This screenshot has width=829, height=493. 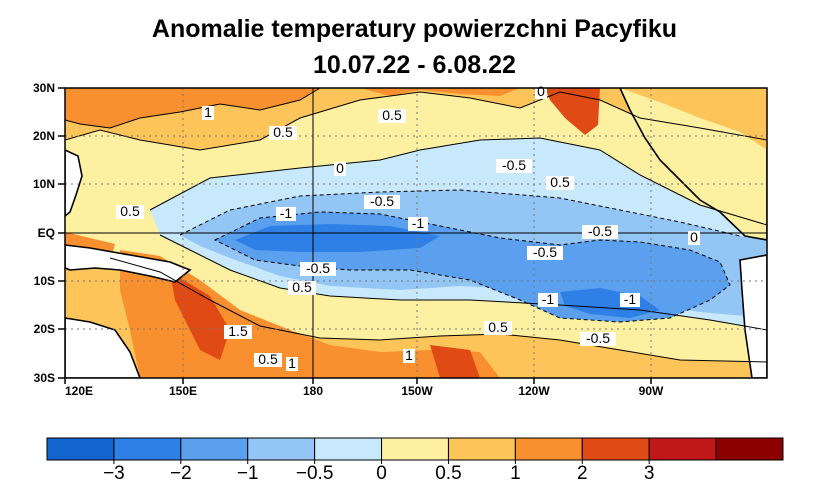 I want to click on lon-tick-label: 150W, so click(x=417, y=391).